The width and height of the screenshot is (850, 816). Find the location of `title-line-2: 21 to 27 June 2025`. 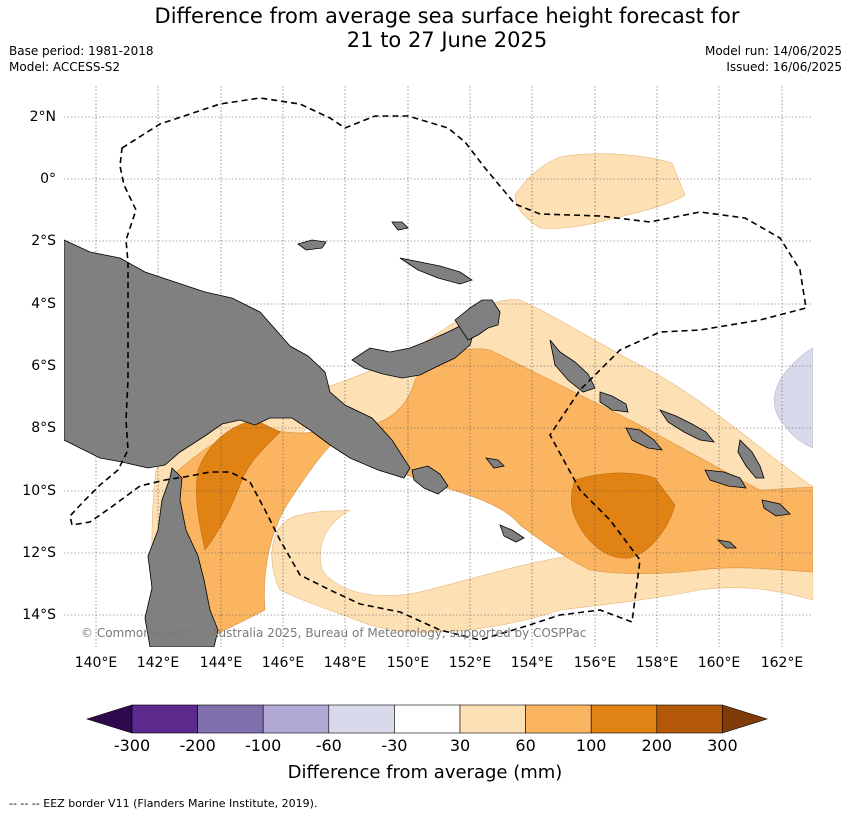

title-line-2: 21 to 27 June 2025 is located at coordinates (447, 40).